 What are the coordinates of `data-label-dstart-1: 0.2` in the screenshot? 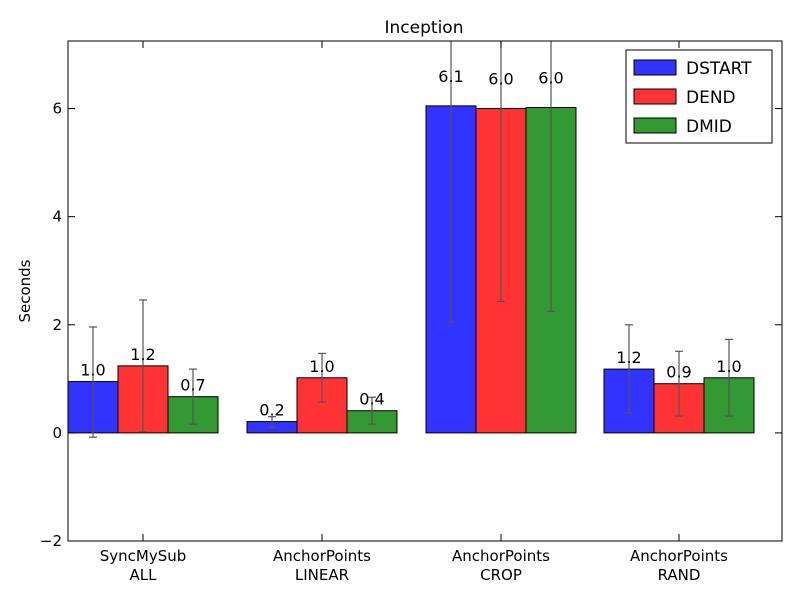 It's located at (271, 410).